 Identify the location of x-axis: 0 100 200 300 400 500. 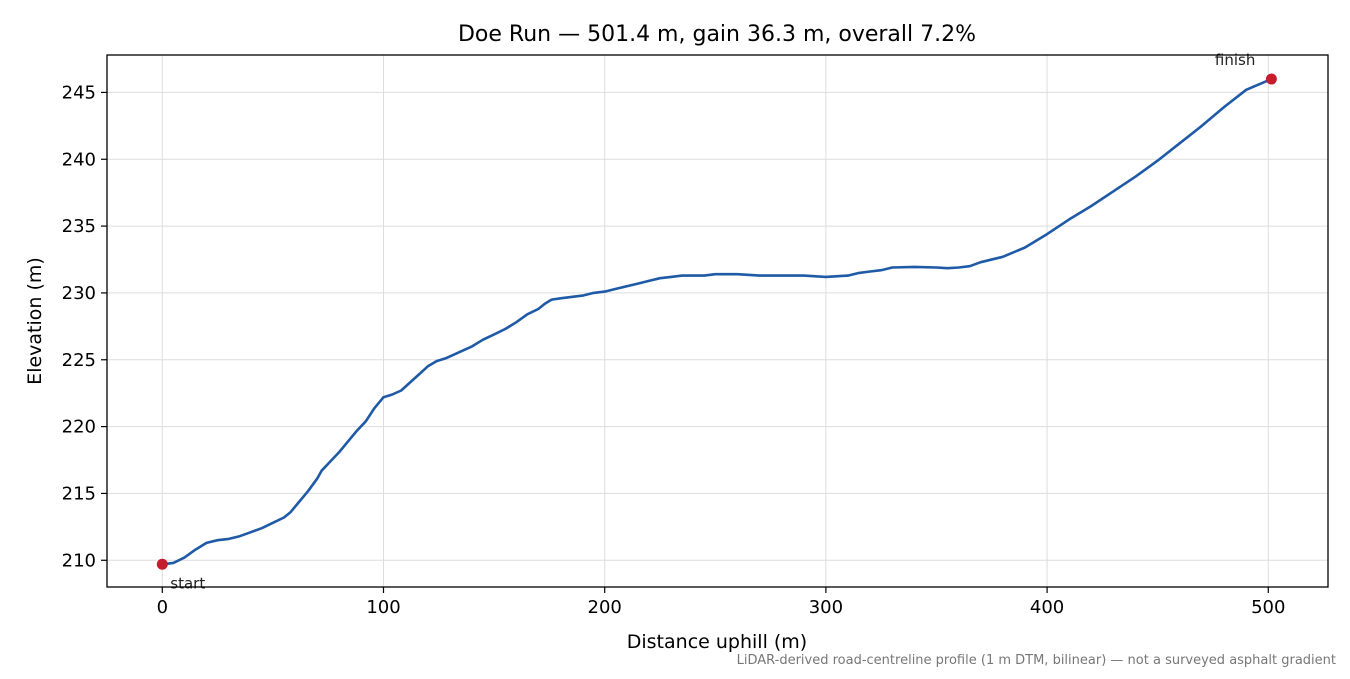
(721, 602).